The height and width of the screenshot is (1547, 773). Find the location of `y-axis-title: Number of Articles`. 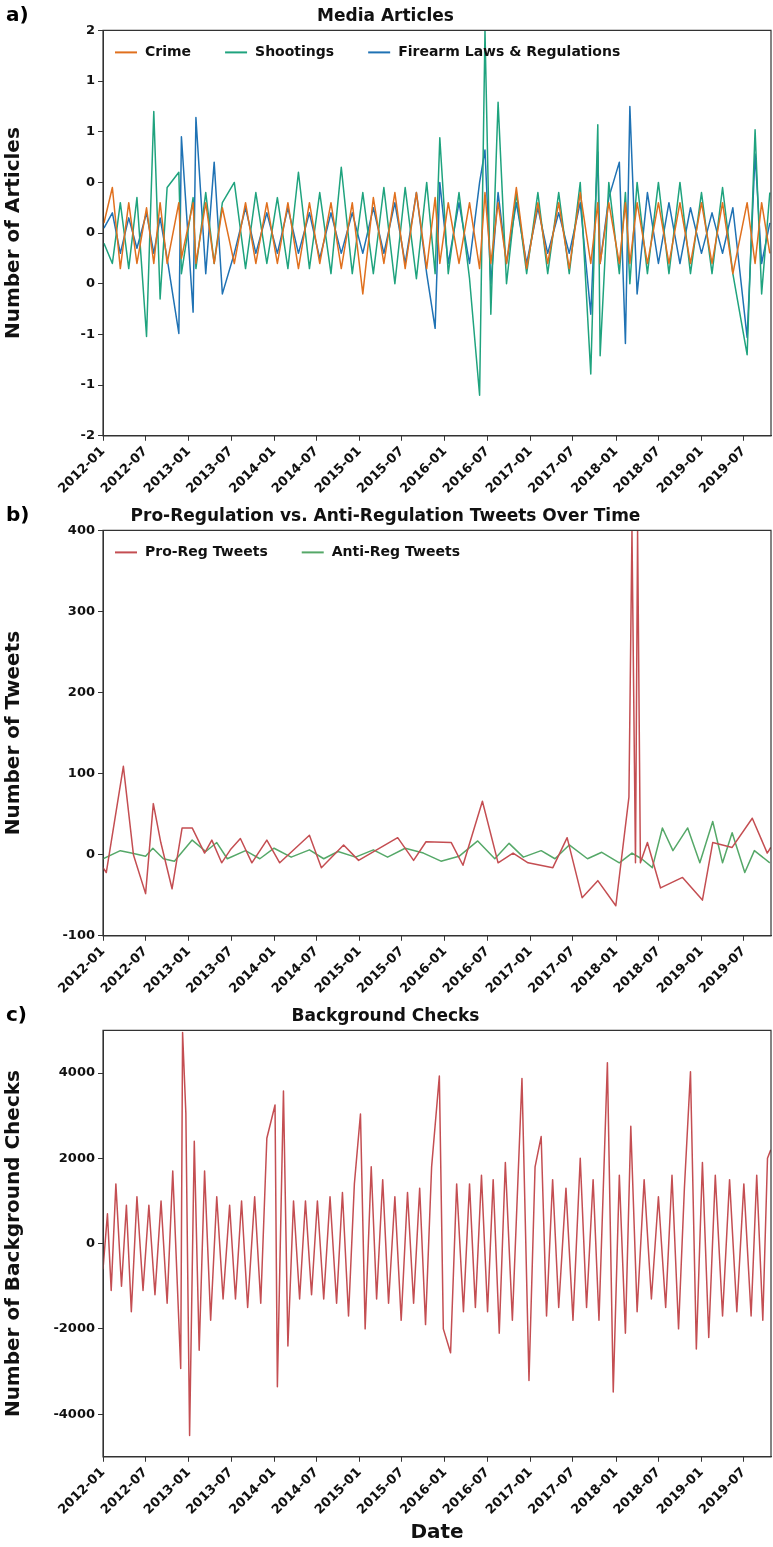

y-axis-title: Number of Articles is located at coordinates (12, 233).